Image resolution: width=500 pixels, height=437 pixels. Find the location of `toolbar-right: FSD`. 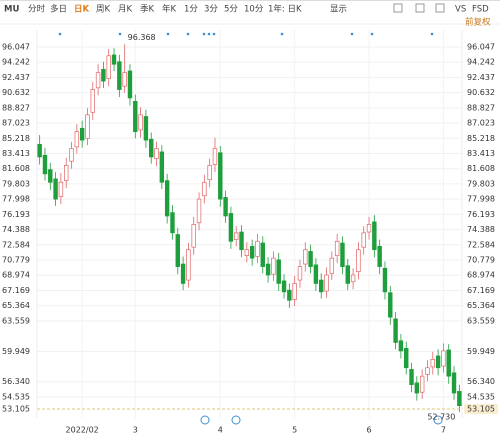

toolbar-right: FSD is located at coordinates (480, 10).